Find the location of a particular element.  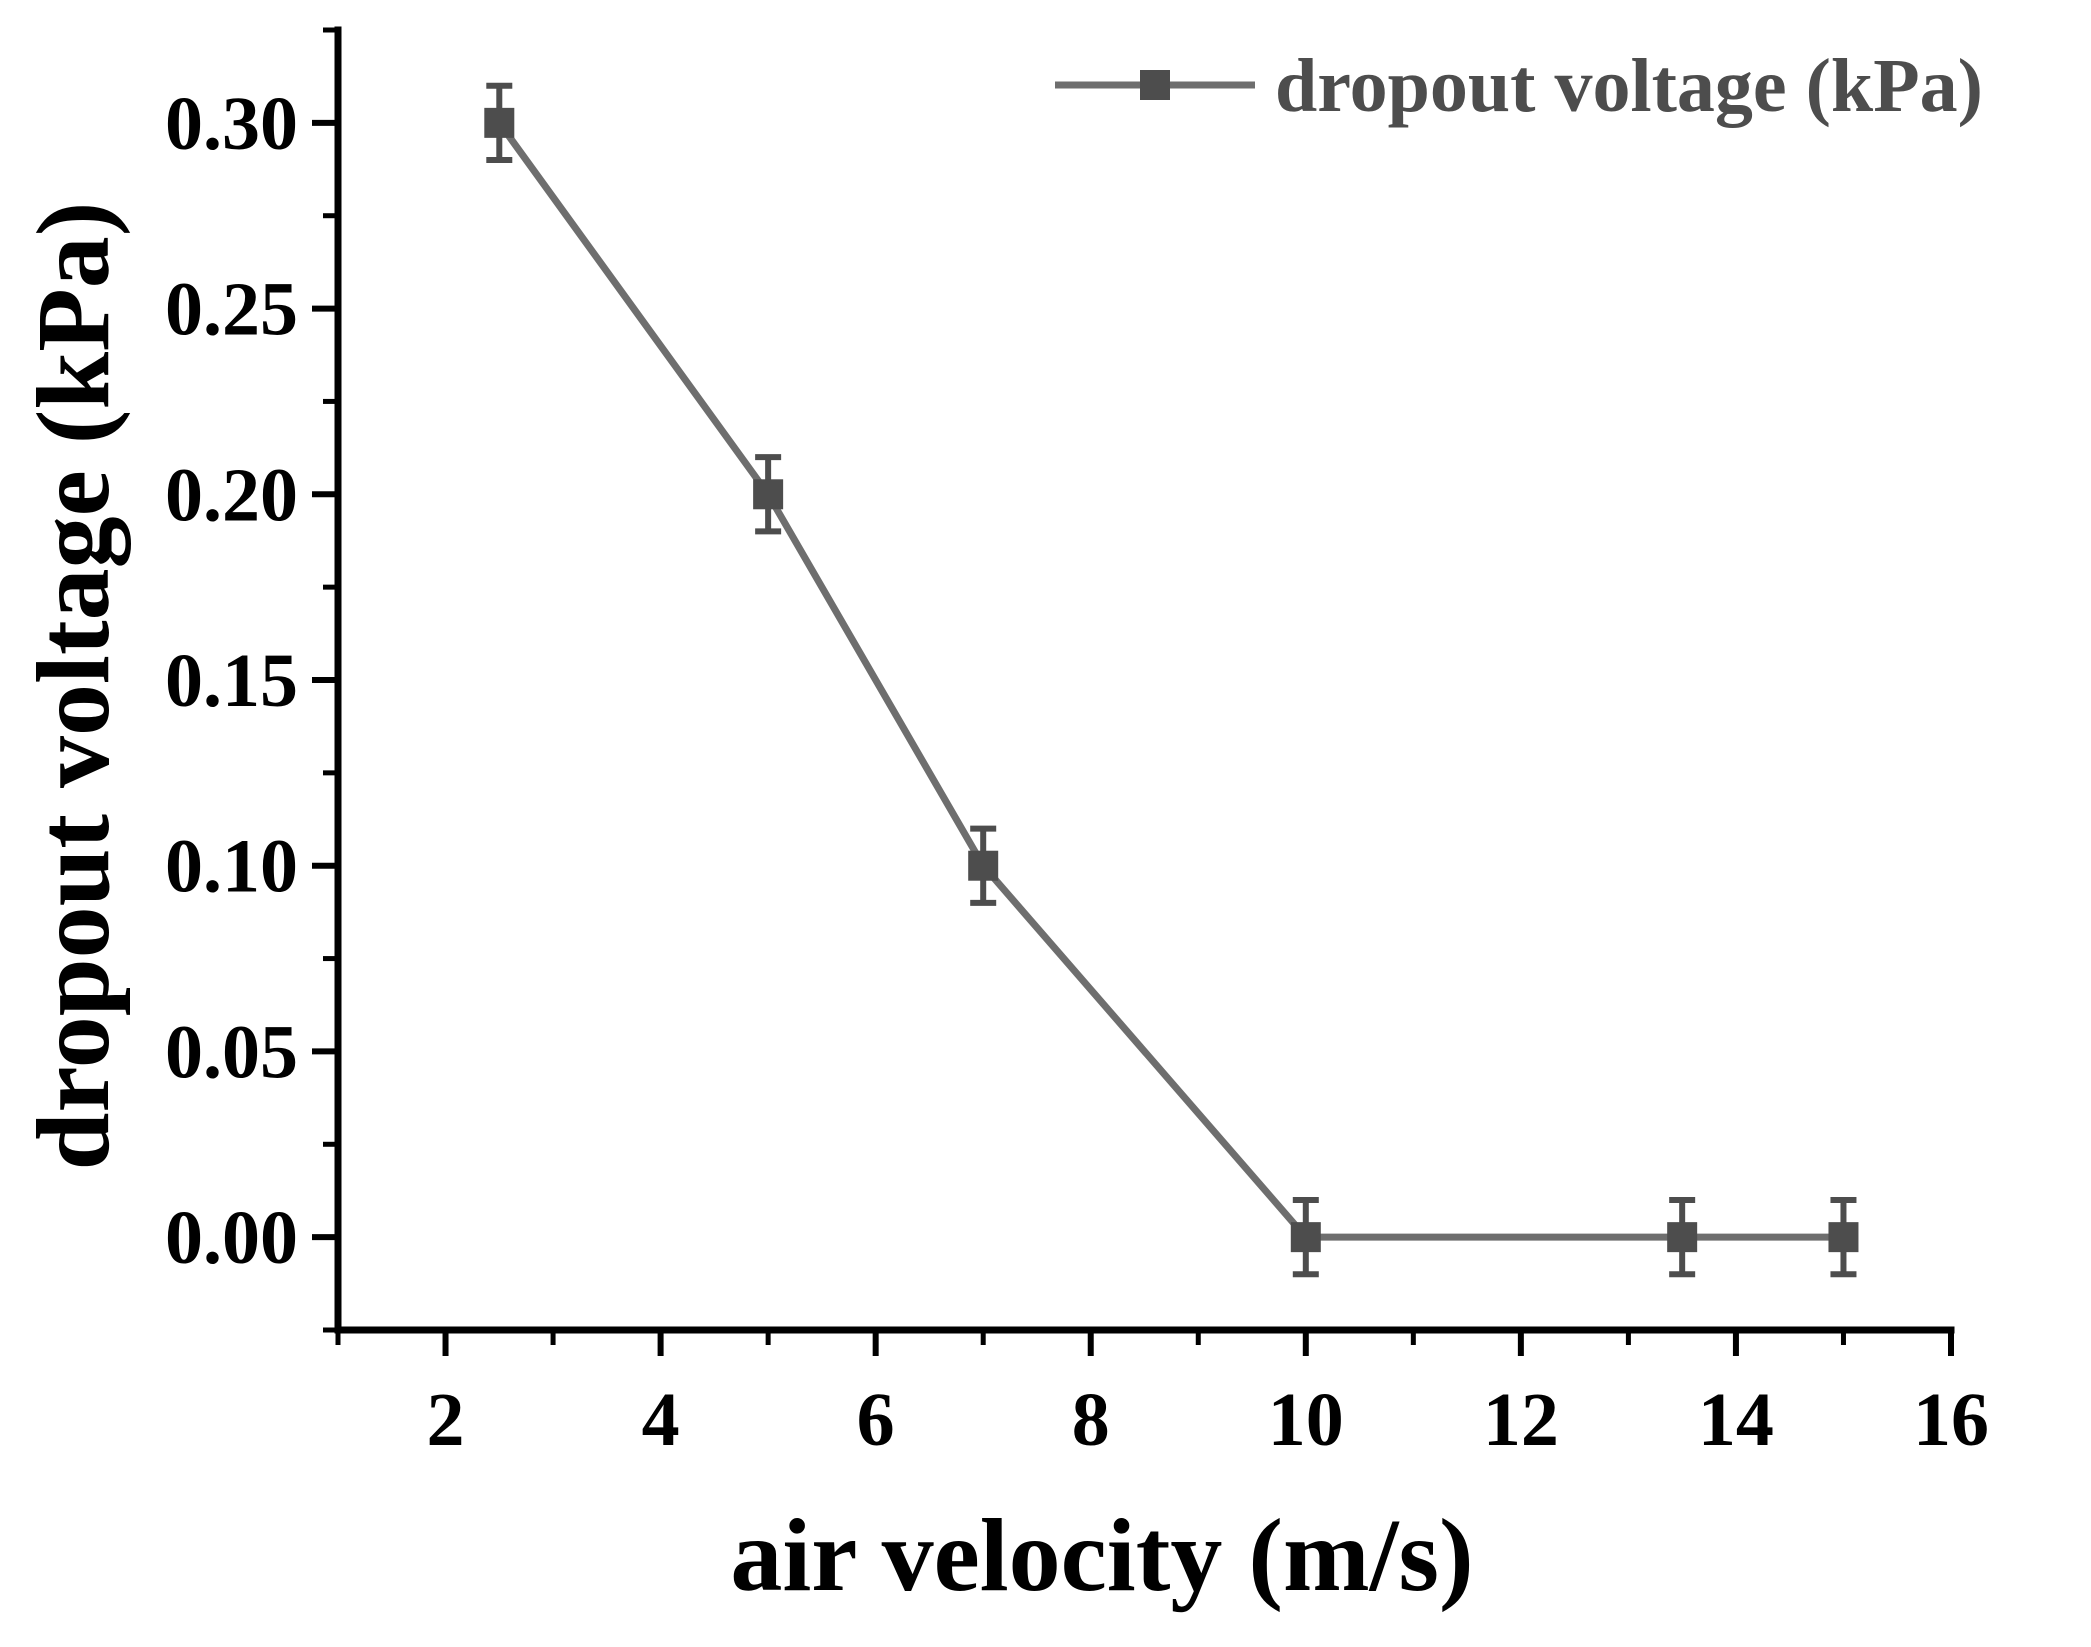

legend-marker is located at coordinates (1155, 85).